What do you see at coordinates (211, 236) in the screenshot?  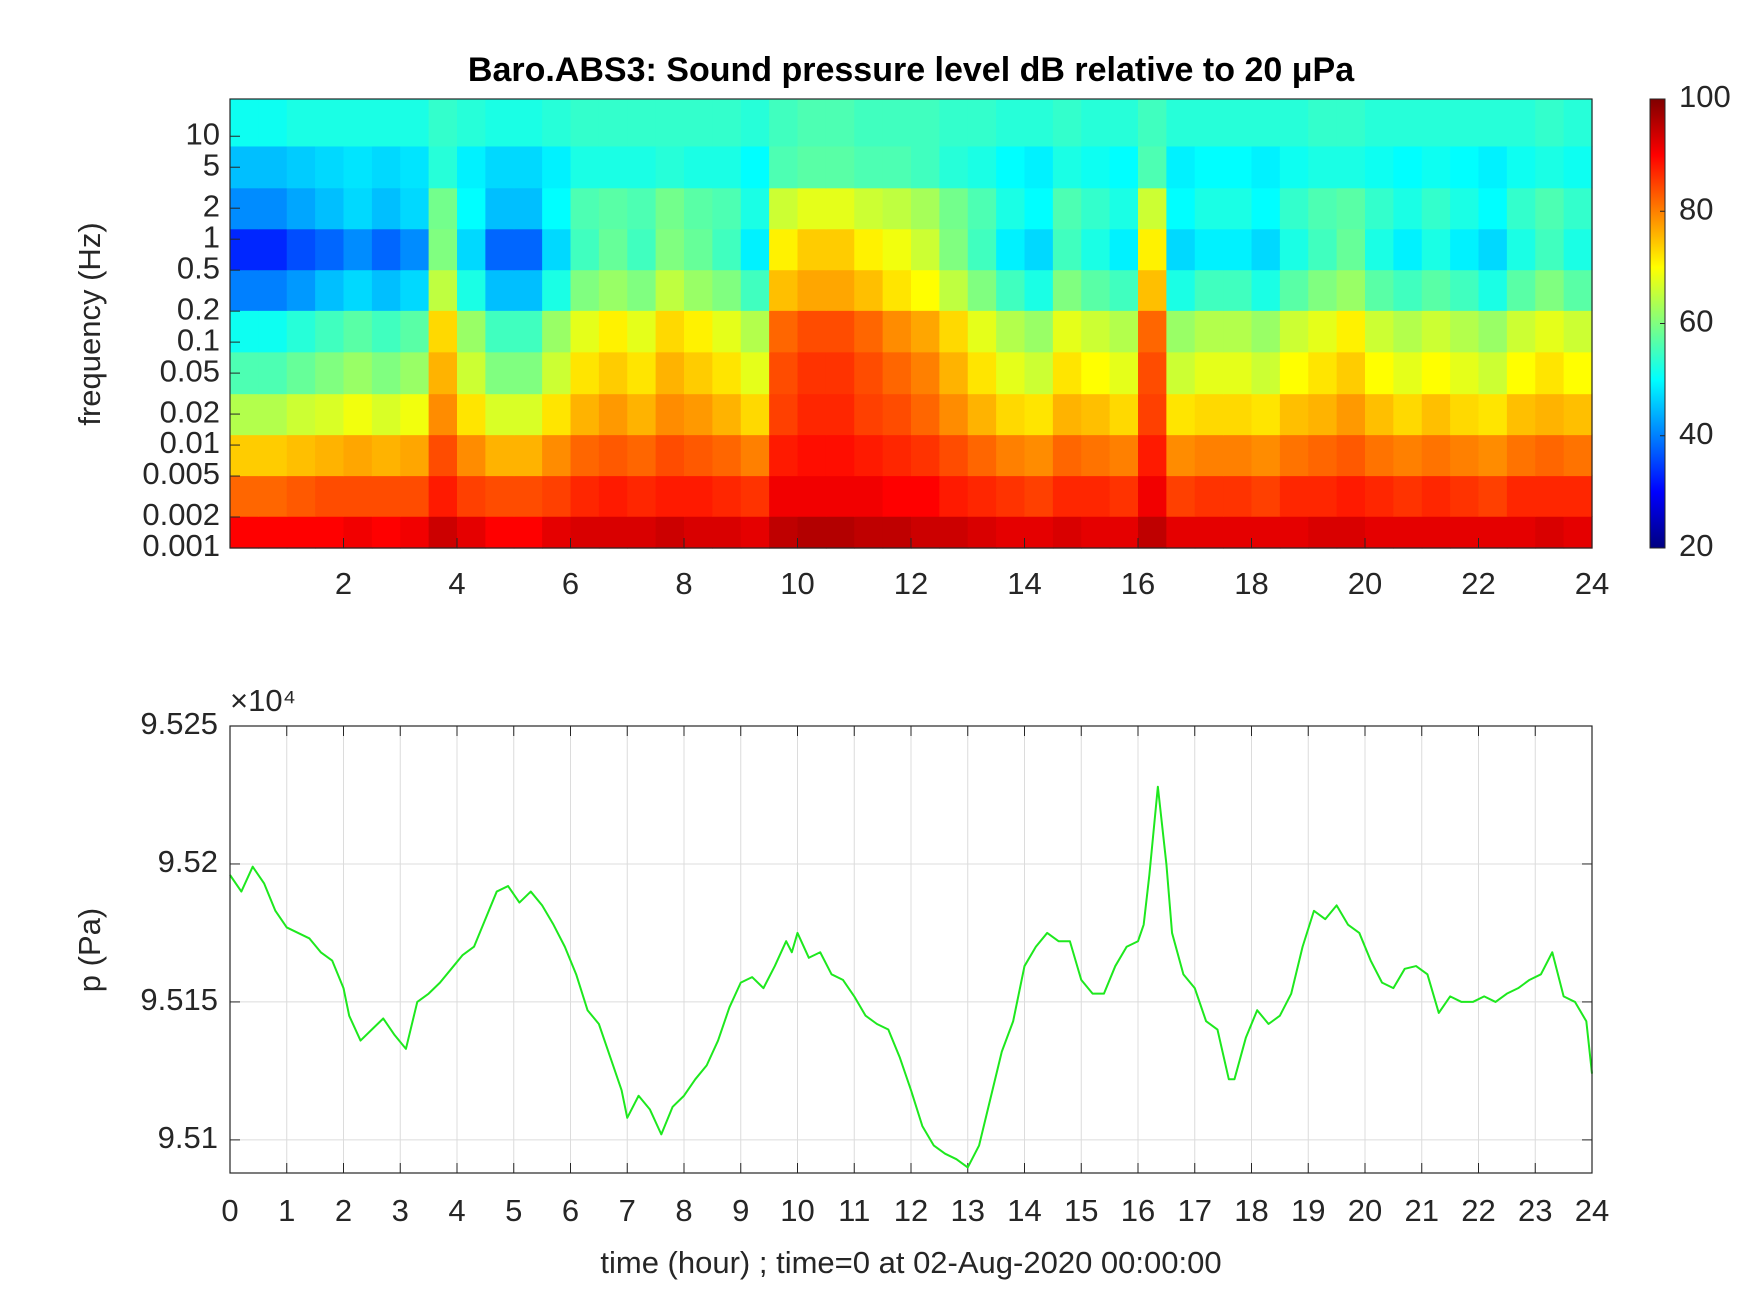 I see `y-tick-label: 1` at bounding box center [211, 236].